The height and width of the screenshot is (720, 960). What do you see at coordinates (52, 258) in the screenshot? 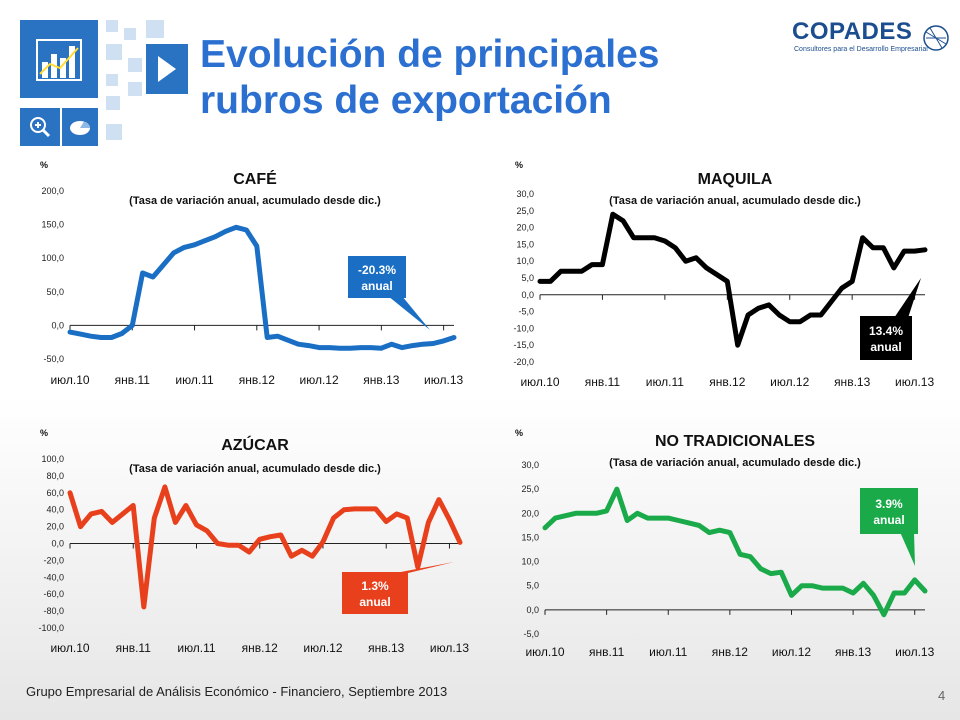
I see `y-tick-label: 100,0` at bounding box center [52, 258].